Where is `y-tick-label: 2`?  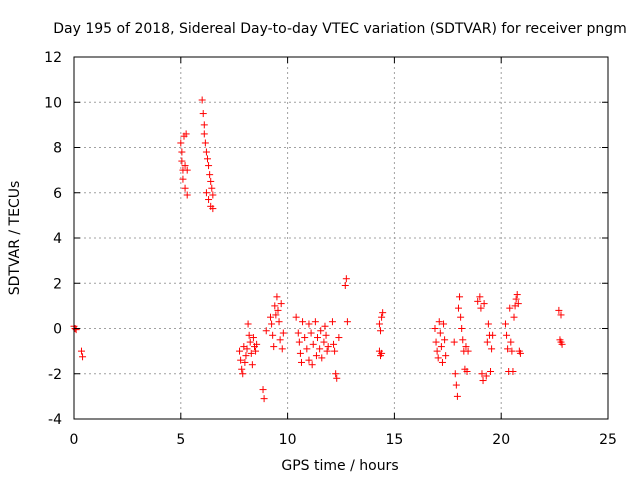
y-tick-label: 2 is located at coordinates (57, 284).